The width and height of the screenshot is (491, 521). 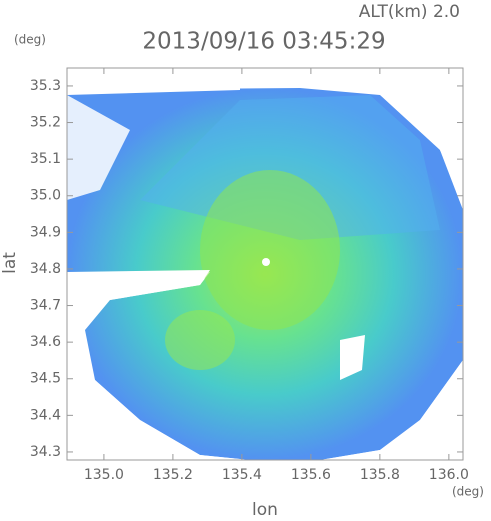 What do you see at coordinates (45, 379) in the screenshot?
I see `y-tick-label: 34.5` at bounding box center [45, 379].